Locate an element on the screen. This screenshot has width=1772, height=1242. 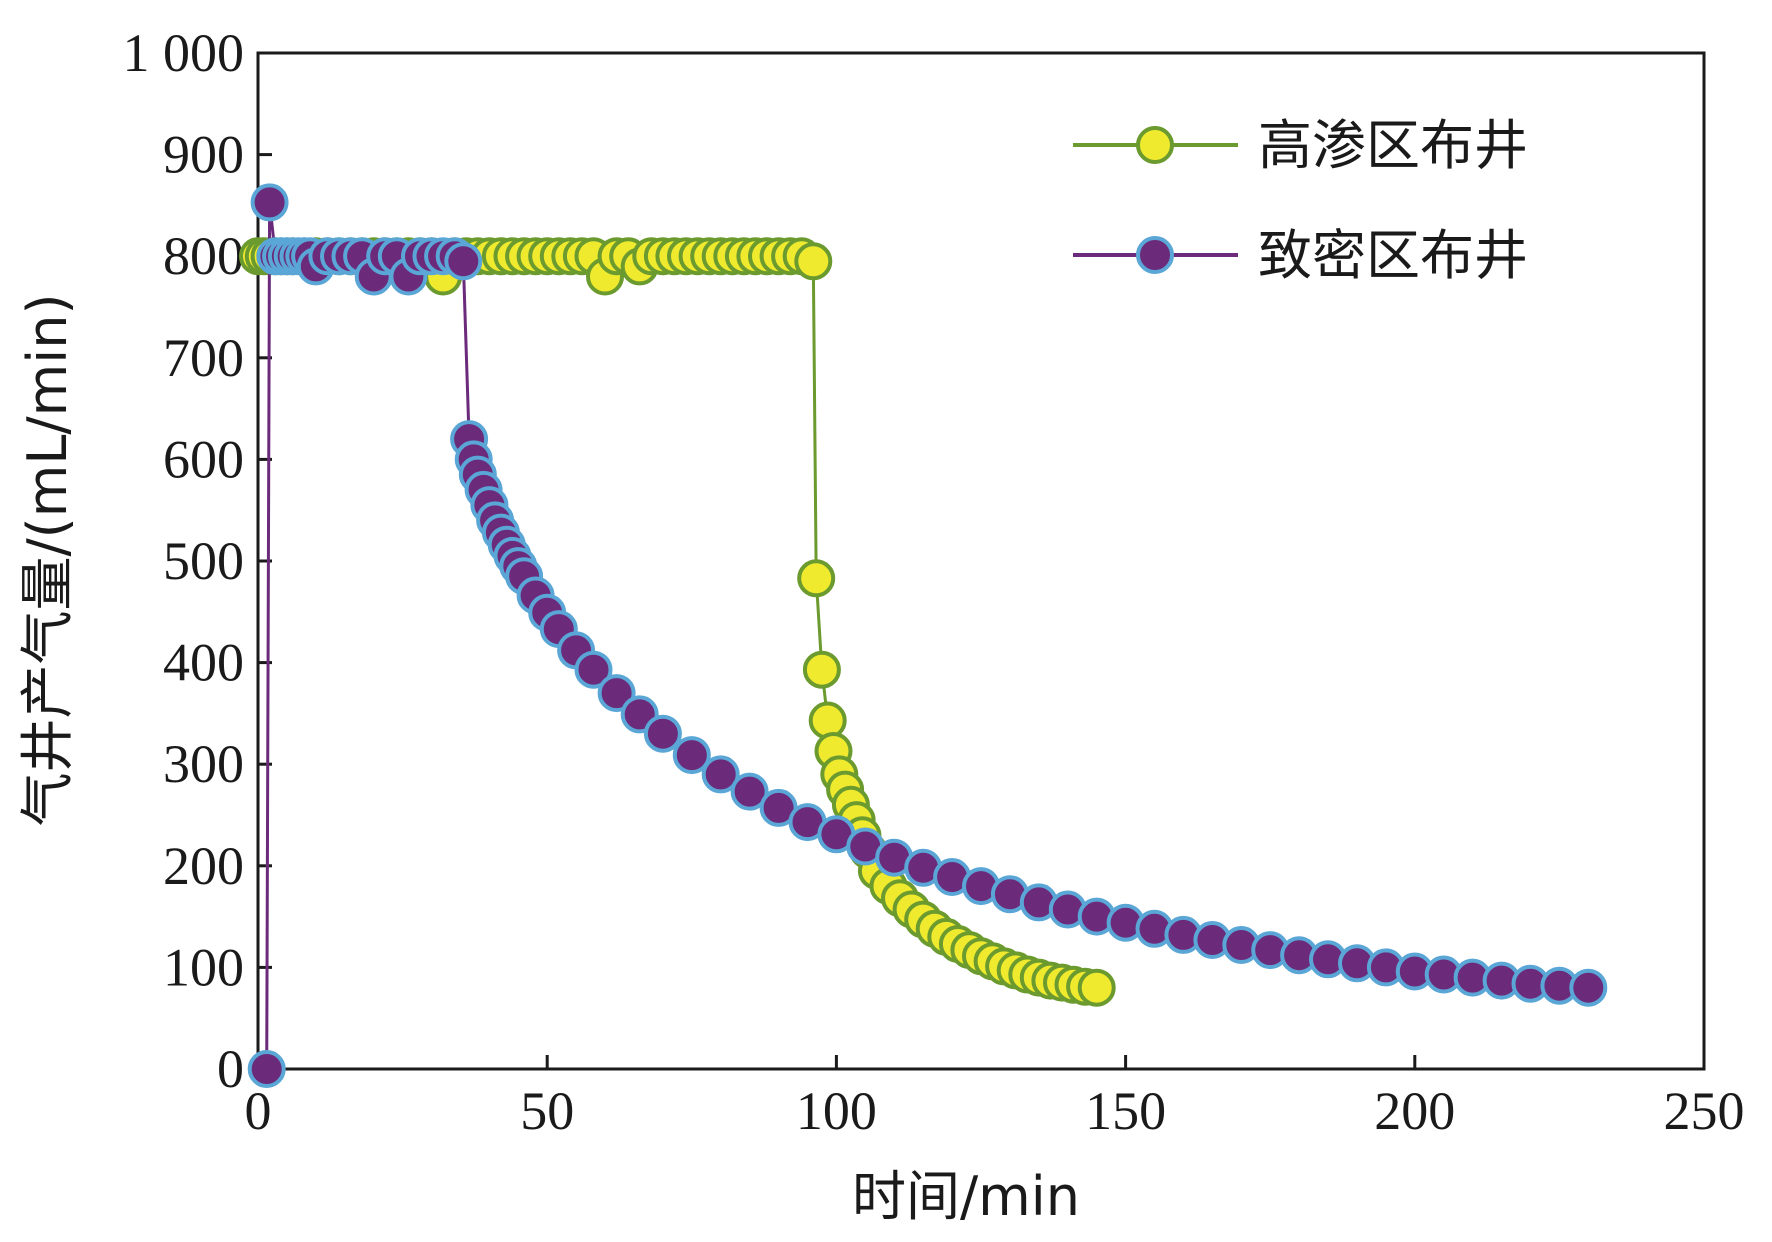
legend-item-tight-zone-well: 致密区布井 is located at coordinates (1300, 255).